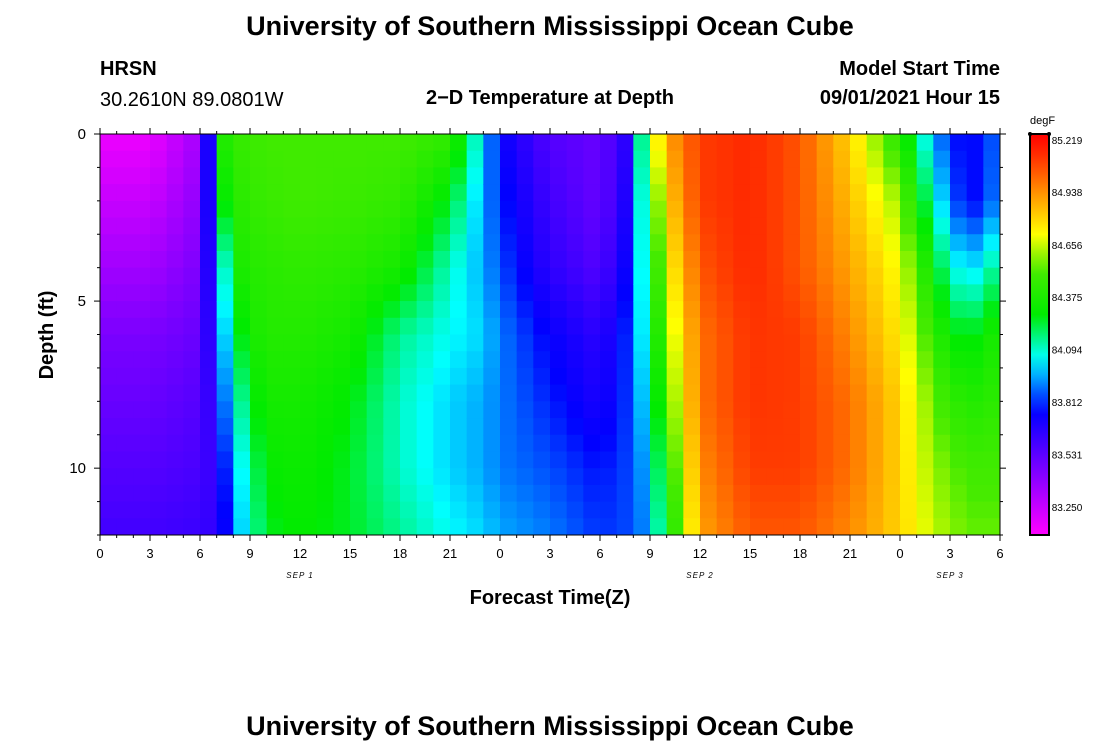 This screenshot has height=750, width=1100. What do you see at coordinates (1039, 334) in the screenshot?
I see `colorbar-gradient` at bounding box center [1039, 334].